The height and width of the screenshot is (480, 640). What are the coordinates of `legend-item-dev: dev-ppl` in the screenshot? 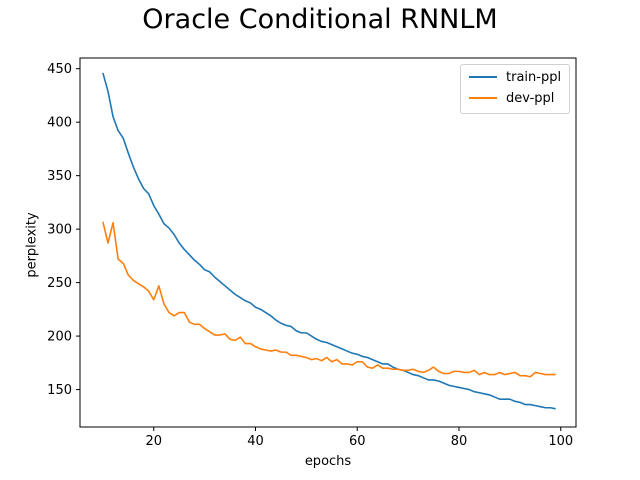 It's located at (511, 98).